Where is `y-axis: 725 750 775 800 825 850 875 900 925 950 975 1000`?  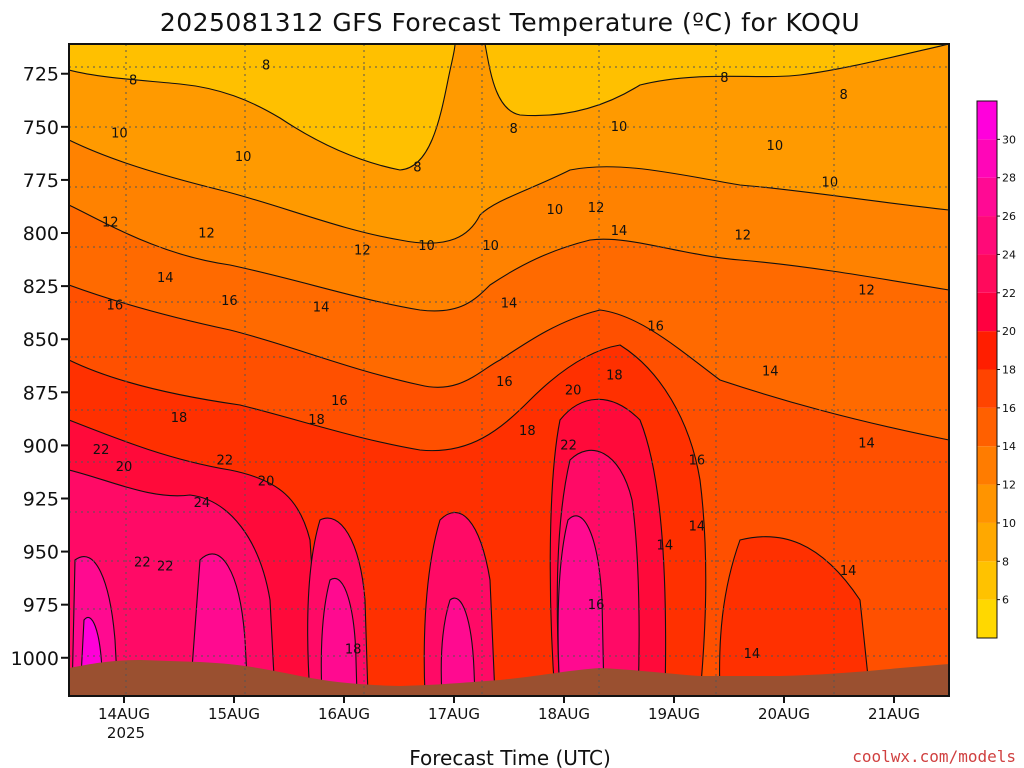
y-axis: 725 750 775 800 825 850 875 900 925 950 975 1000 is located at coordinates (40, 367).